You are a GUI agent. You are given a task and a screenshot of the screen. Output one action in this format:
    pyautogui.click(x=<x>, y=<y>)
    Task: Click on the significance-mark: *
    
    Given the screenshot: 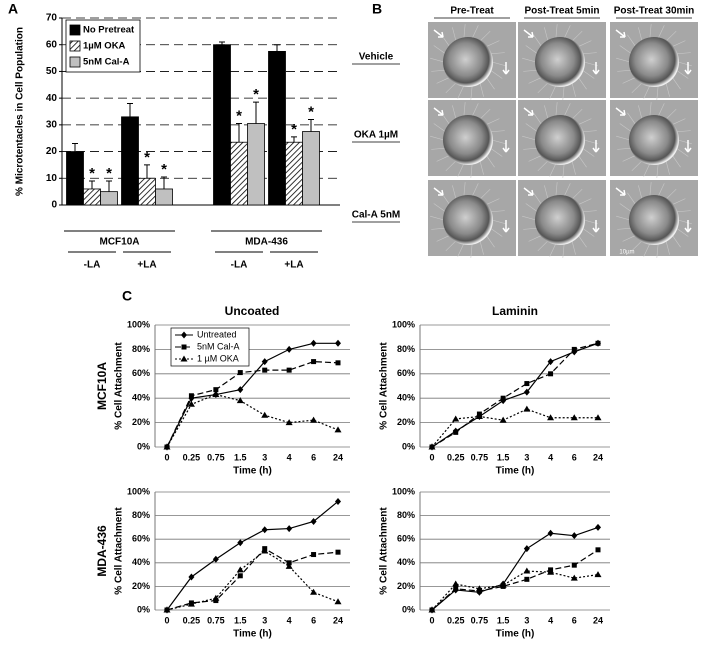 What is the action you would take?
    pyautogui.click(x=109, y=173)
    